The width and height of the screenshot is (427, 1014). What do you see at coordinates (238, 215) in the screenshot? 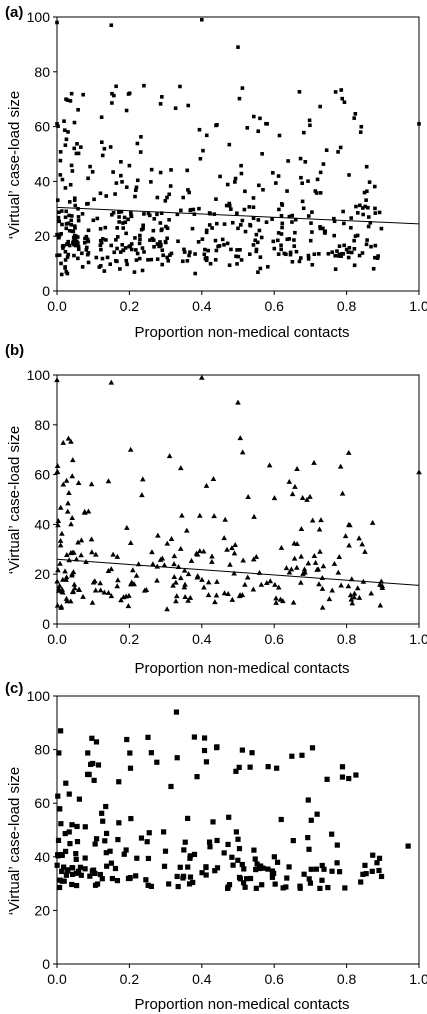
I see `trend-line` at bounding box center [238, 215].